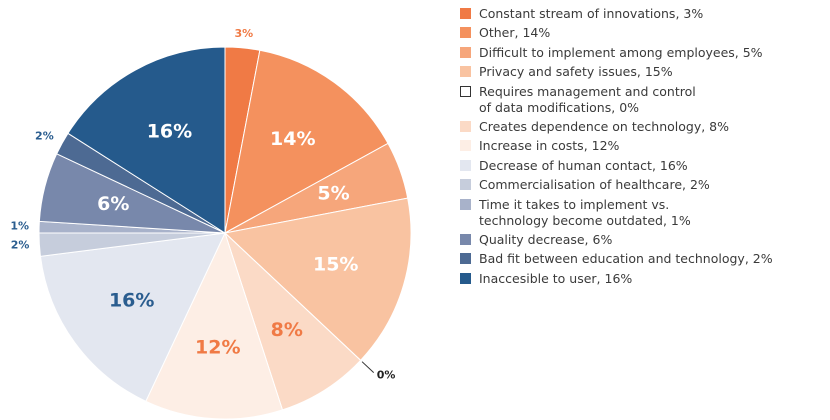 The height and width of the screenshot is (420, 830). What do you see at coordinates (591, 13) in the screenshot?
I see `legend-label: Constant stream of innovations, 3%` at bounding box center [591, 13].